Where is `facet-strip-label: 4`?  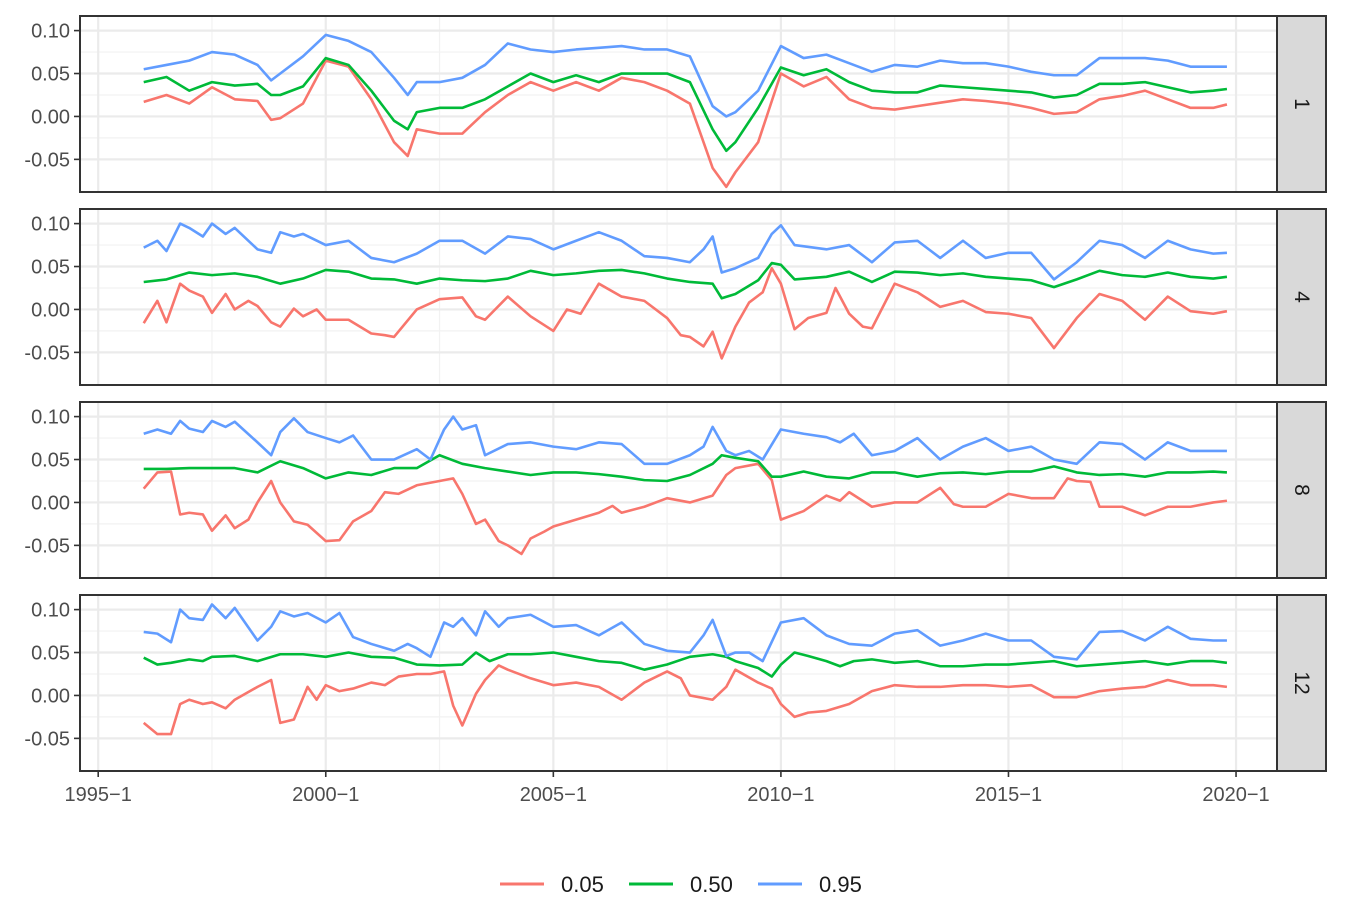
facet-strip-label: 4 is located at coordinates (1301, 297).